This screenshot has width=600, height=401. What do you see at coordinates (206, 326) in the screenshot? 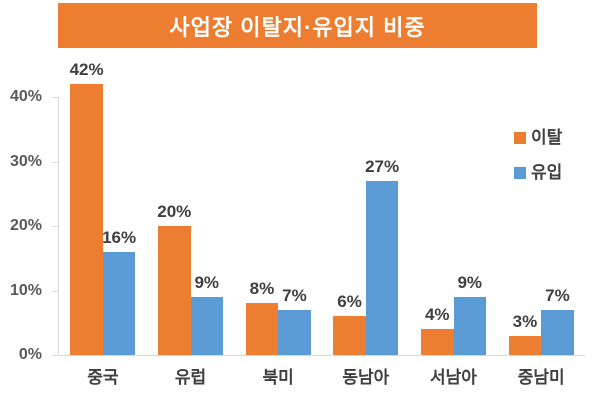
I see `bar-유입-유럽` at bounding box center [206, 326].